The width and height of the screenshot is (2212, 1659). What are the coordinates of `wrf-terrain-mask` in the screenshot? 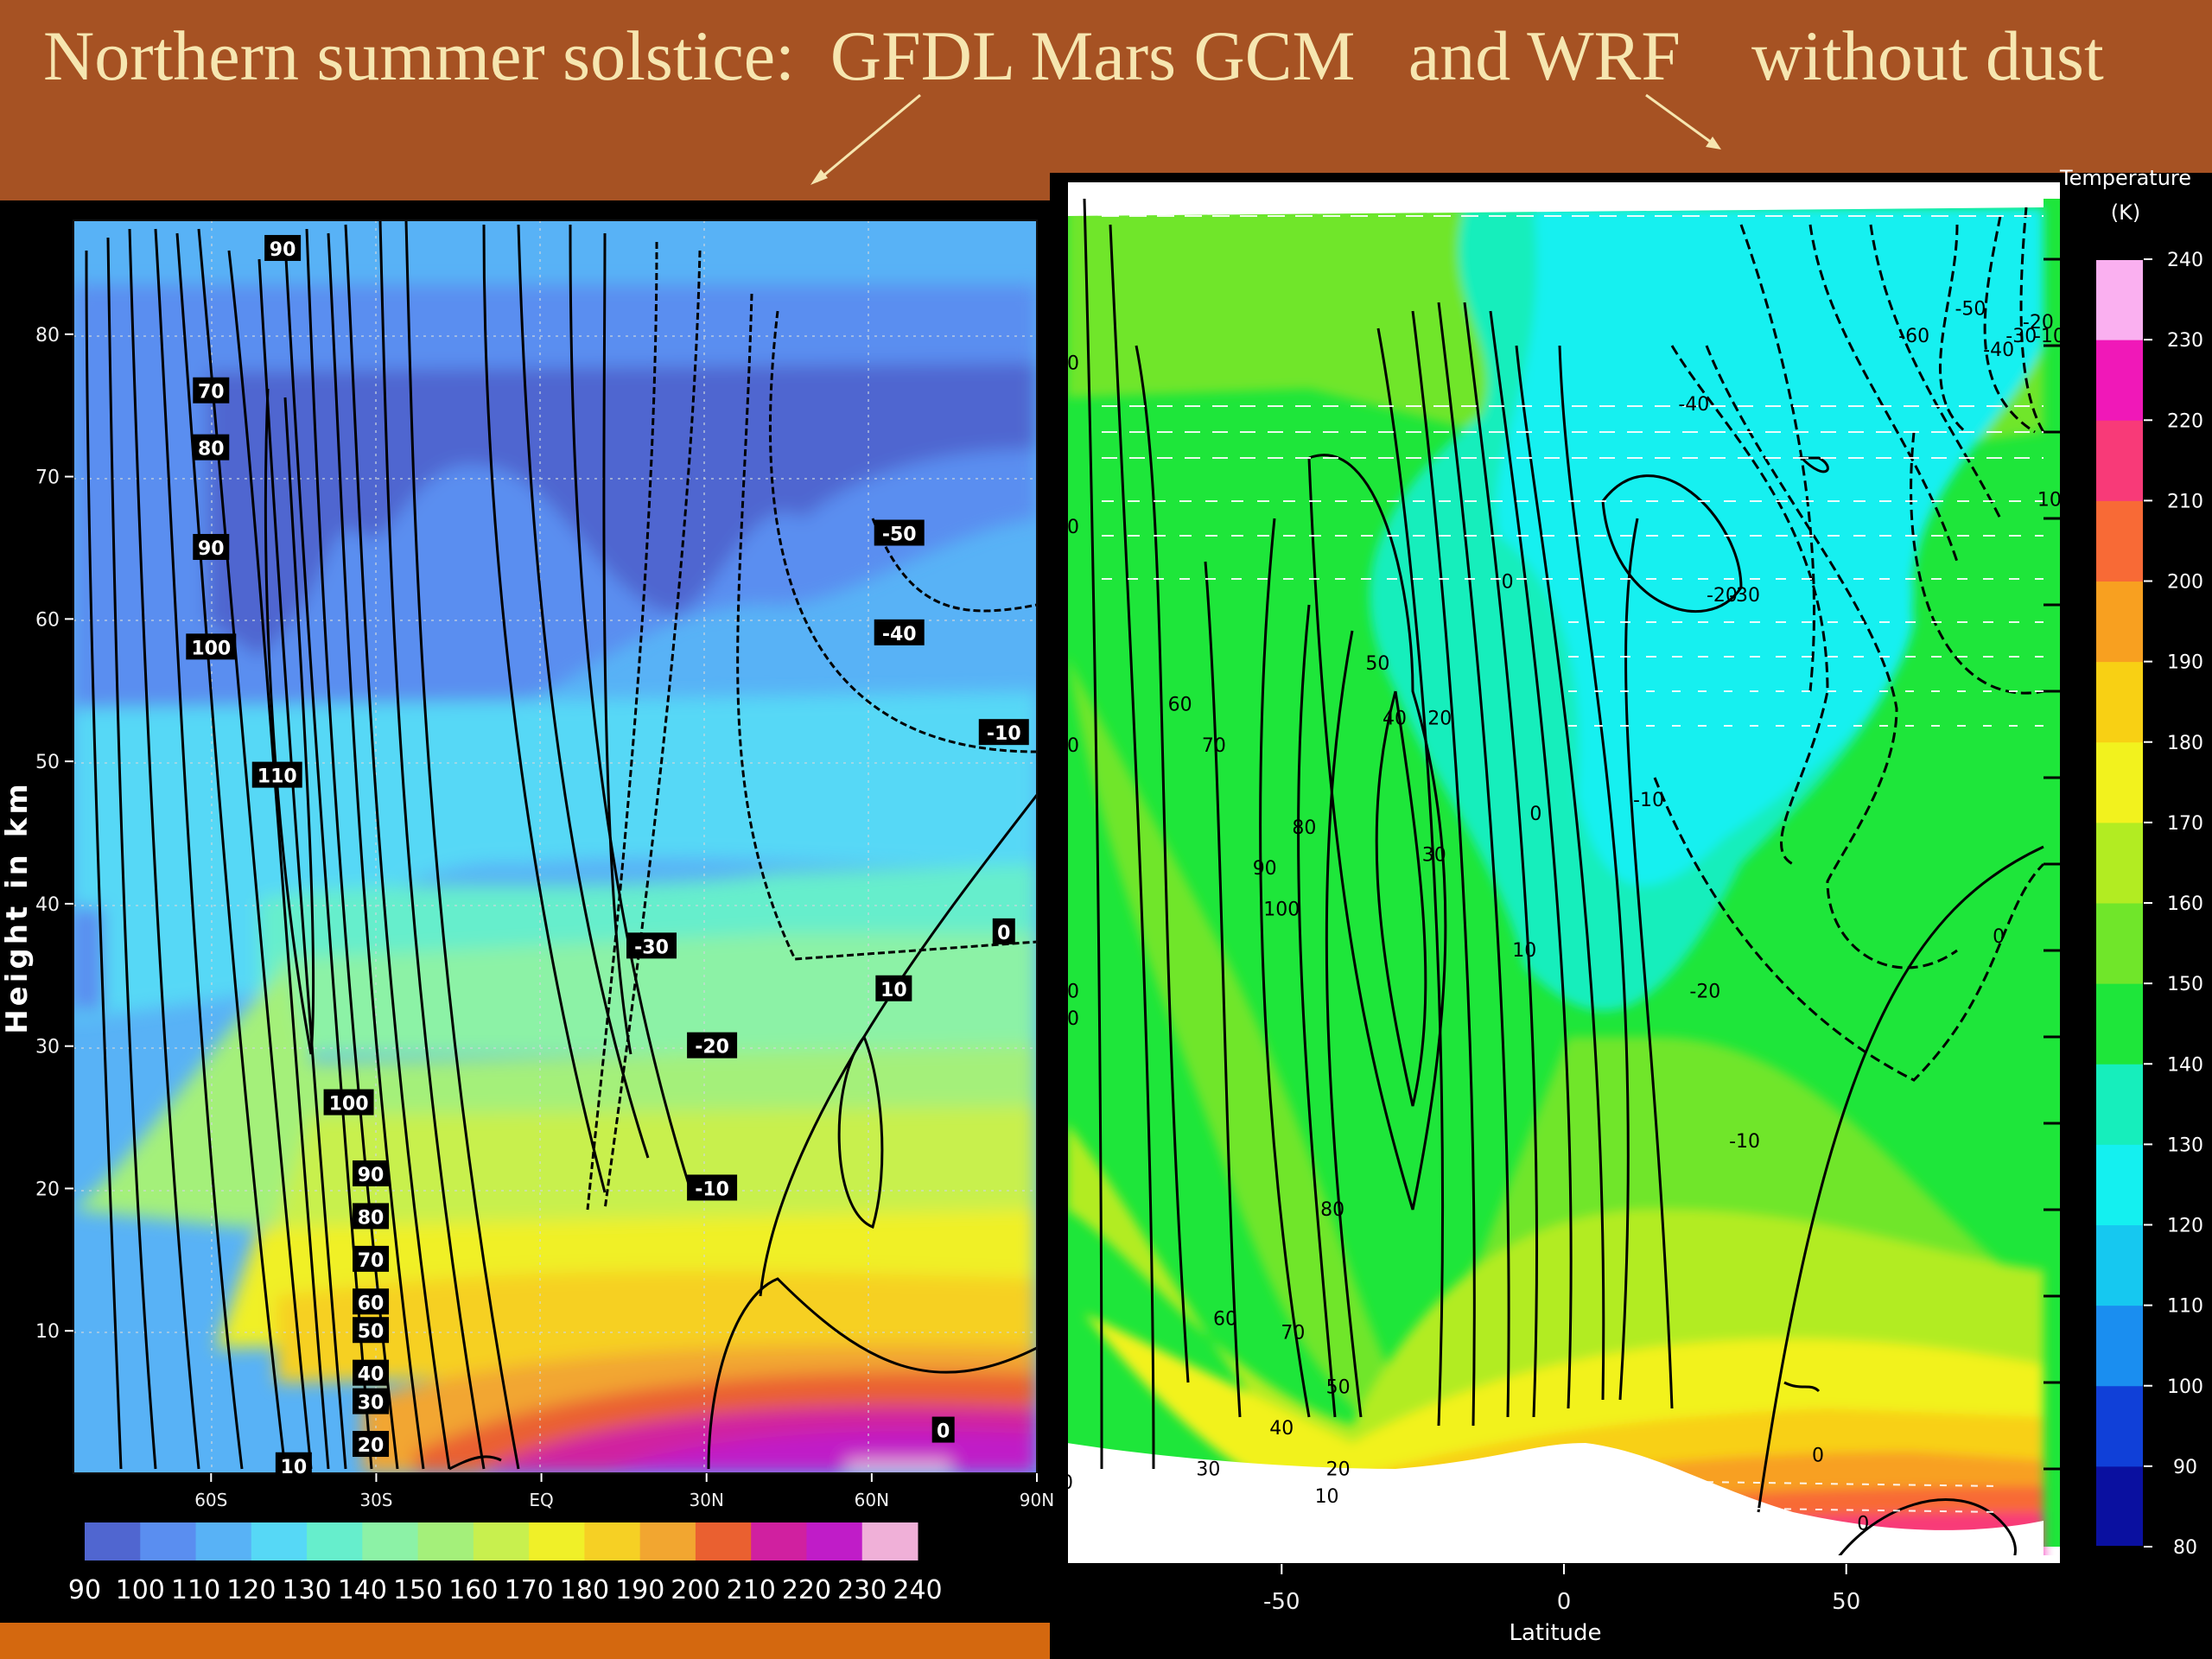 It's located at (1555, 1499).